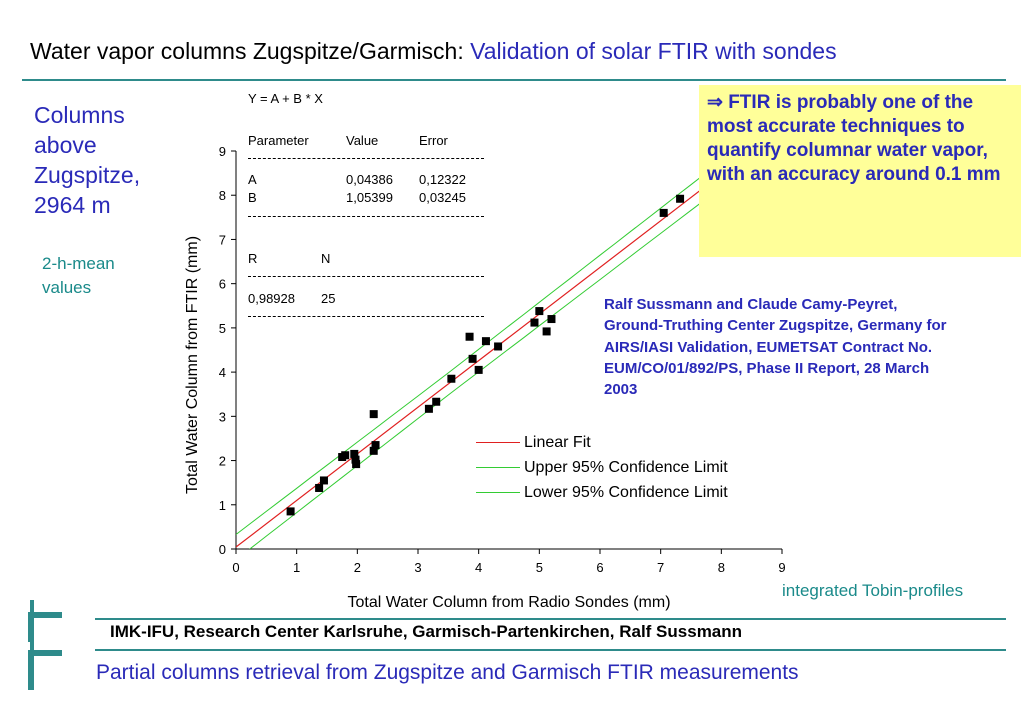 This screenshot has height=708, width=1023. I want to click on y-axis-label: Total Water Column from FTIR (mm), so click(192, 365).